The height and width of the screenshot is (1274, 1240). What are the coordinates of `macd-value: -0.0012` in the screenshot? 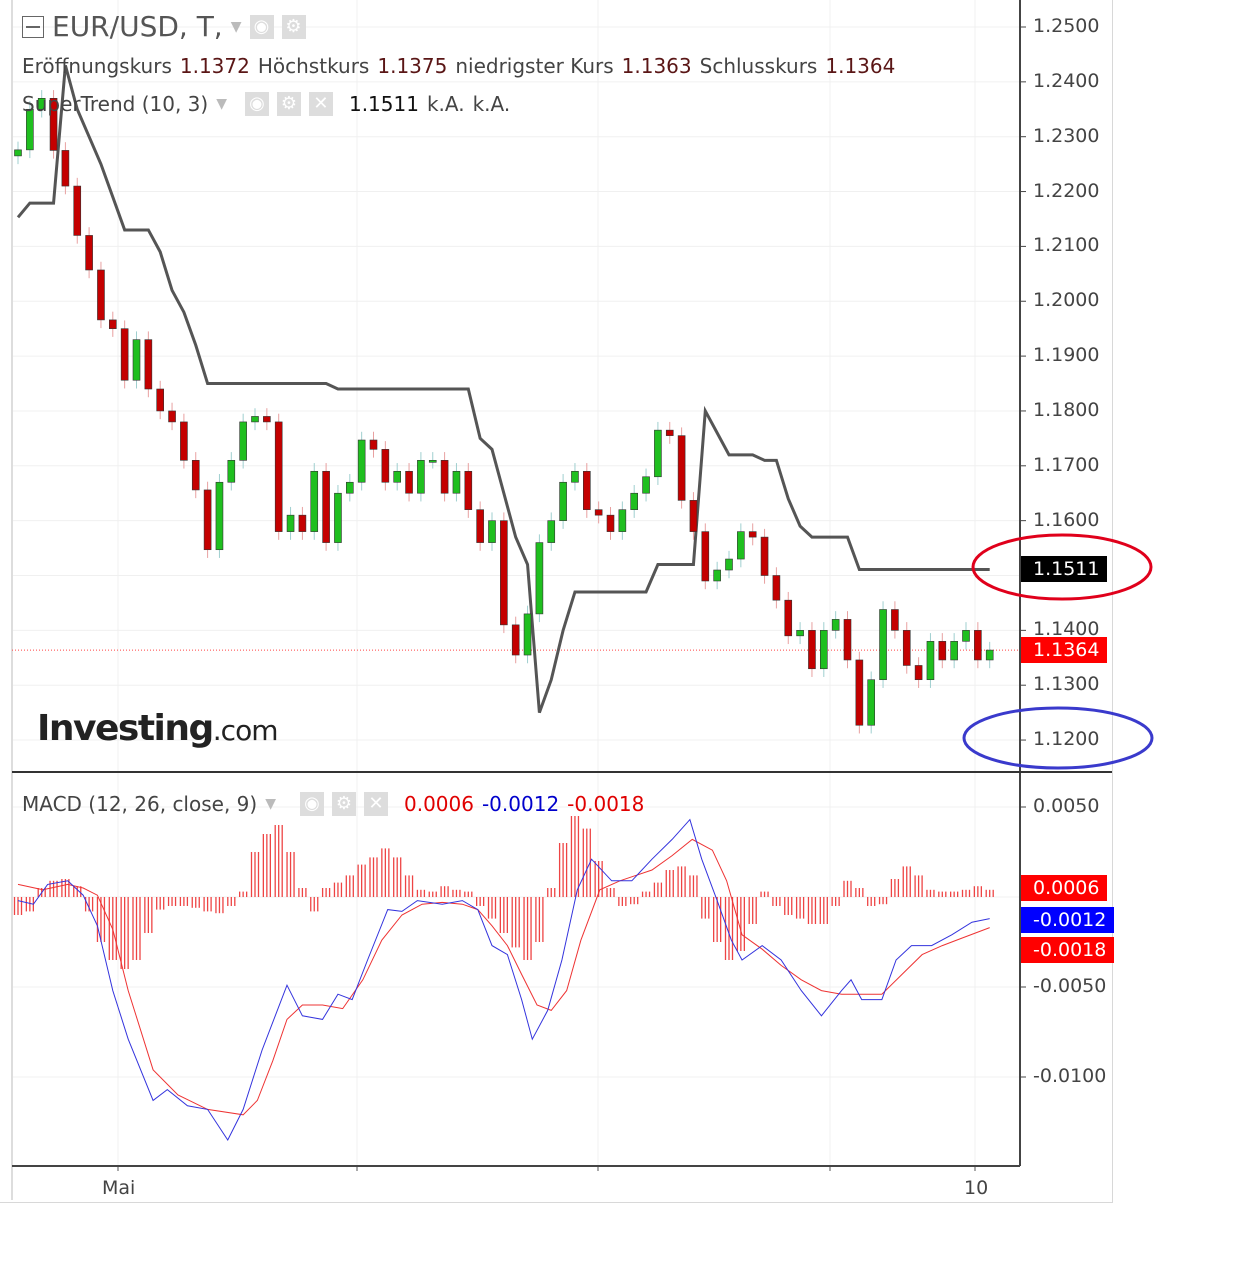 It's located at (520, 804).